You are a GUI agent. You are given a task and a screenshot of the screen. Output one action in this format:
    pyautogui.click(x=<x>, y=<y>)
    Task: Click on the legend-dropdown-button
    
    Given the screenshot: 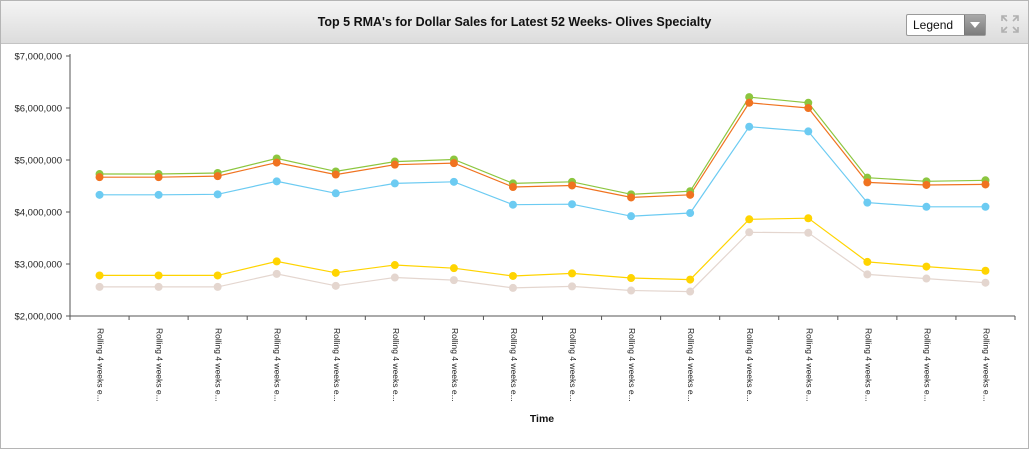 What is the action you would take?
    pyautogui.click(x=974, y=25)
    